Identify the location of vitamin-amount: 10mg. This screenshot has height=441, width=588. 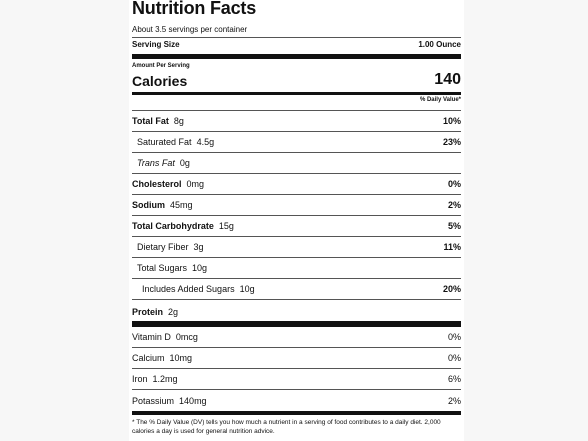
(181, 358).